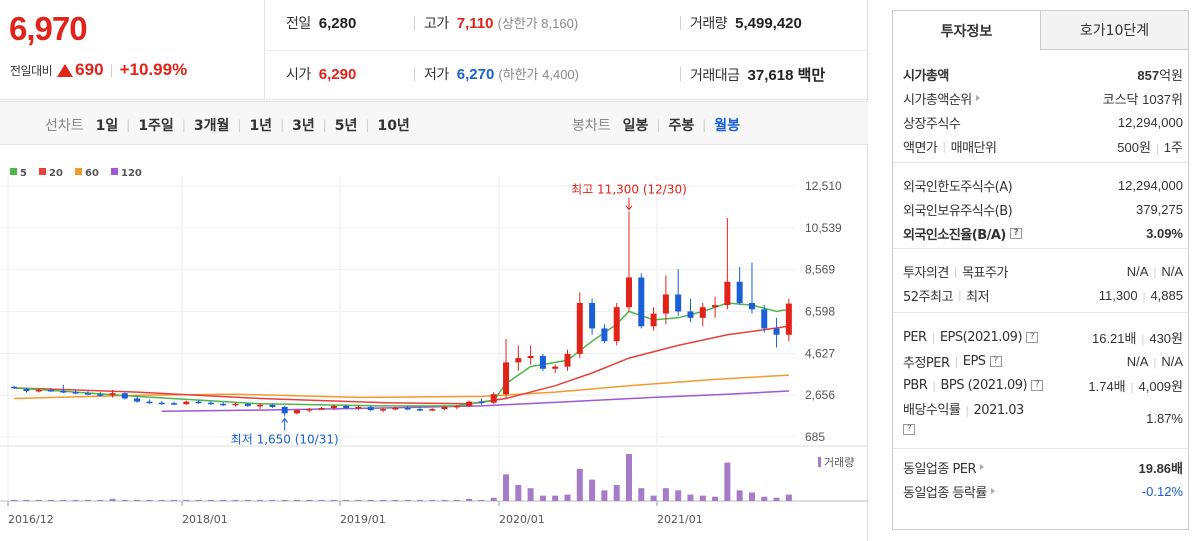 Image resolution: width=1195 pixels, height=541 pixels. I want to click on tab-investment-info: 투자정보, so click(966, 30).